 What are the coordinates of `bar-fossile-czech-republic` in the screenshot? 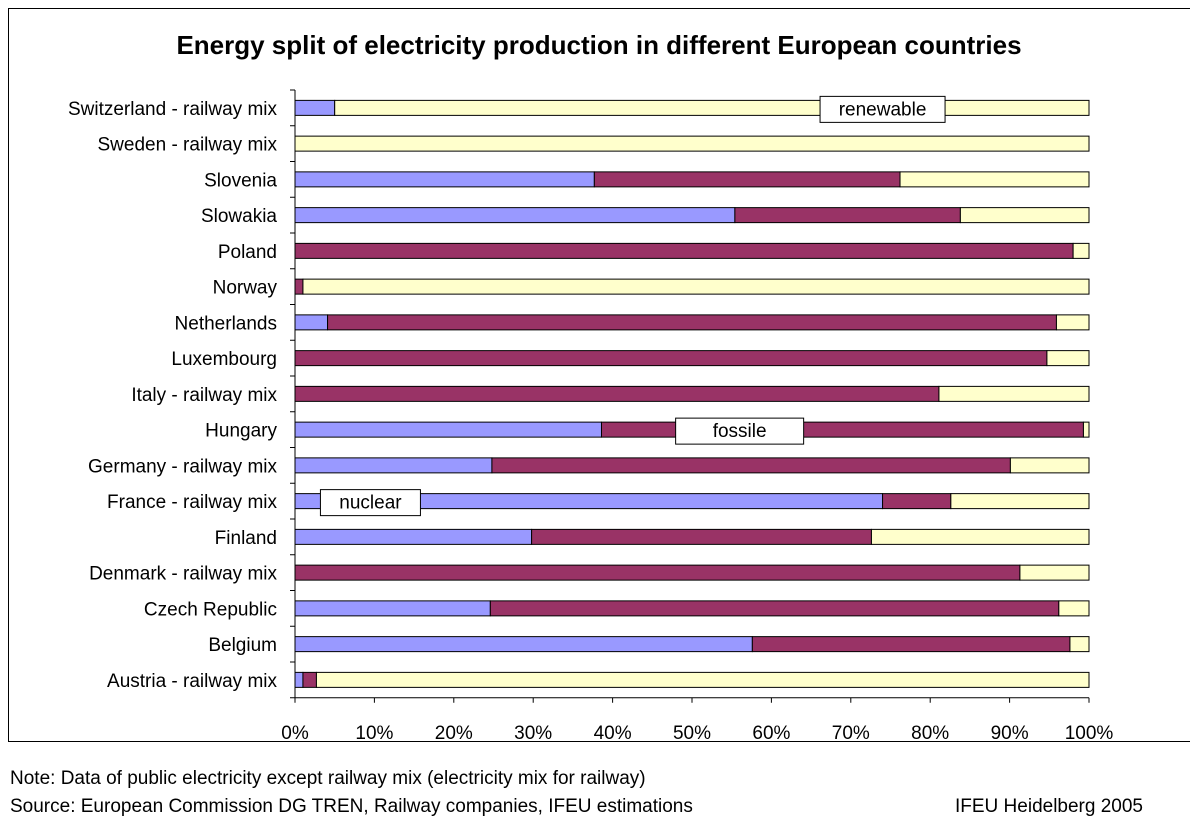 It's located at (774, 608).